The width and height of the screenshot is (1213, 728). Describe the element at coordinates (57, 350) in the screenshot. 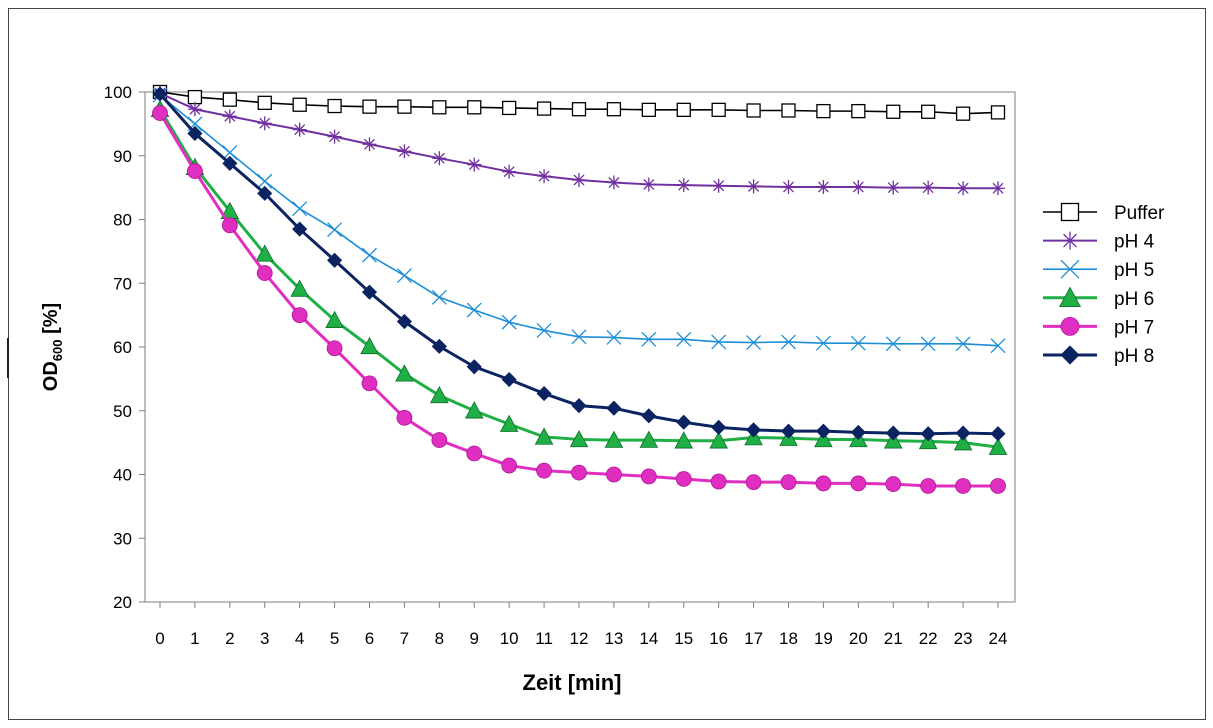

I see `y-axis-label-subscript: 600` at that location.